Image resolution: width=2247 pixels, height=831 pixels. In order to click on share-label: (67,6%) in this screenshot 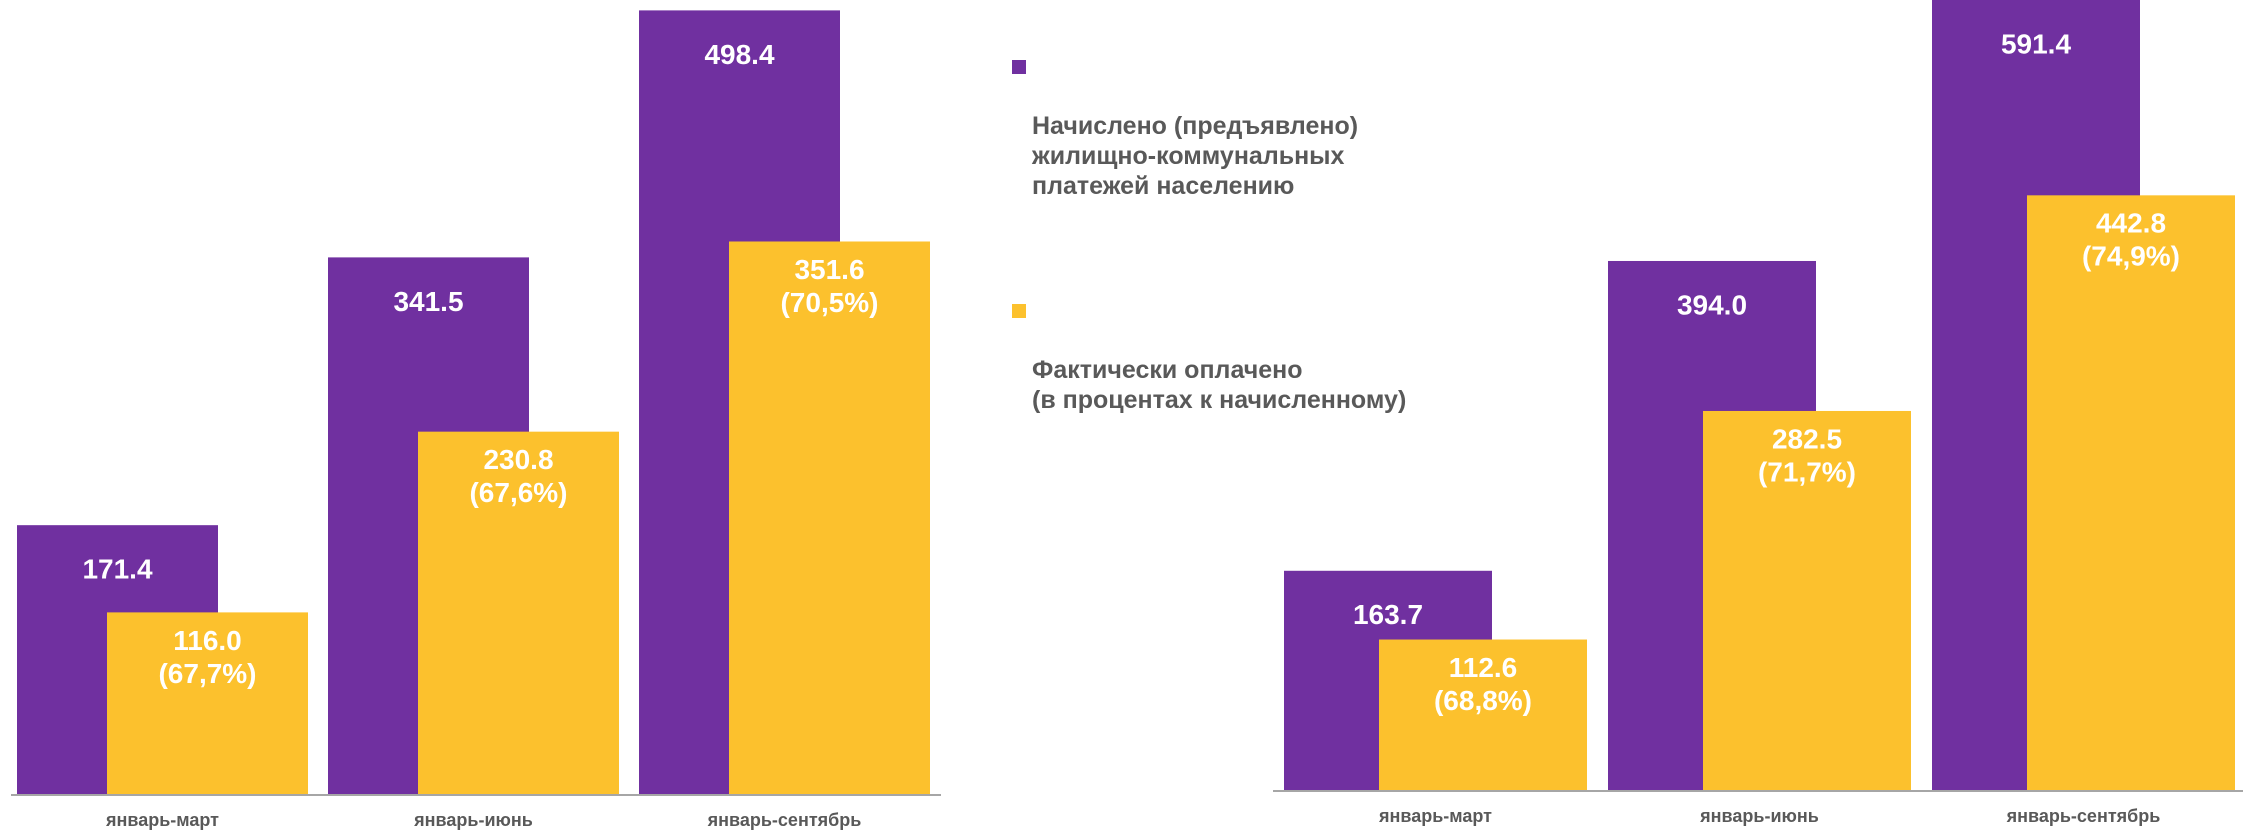, I will do `click(518, 492)`.